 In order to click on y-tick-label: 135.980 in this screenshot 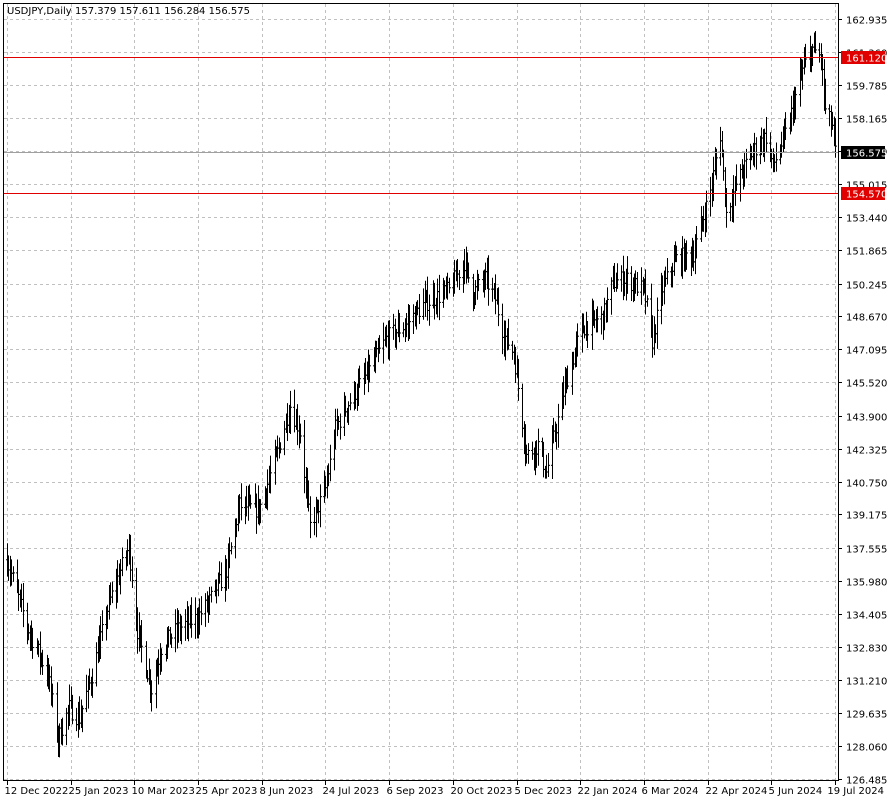, I will do `click(866, 583)`.